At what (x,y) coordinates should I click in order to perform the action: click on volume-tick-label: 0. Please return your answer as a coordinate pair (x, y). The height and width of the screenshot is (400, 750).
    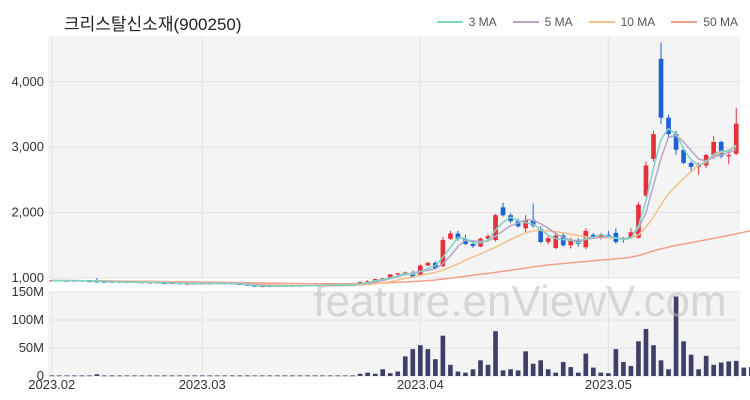
    Looking at the image, I should click on (40, 375).